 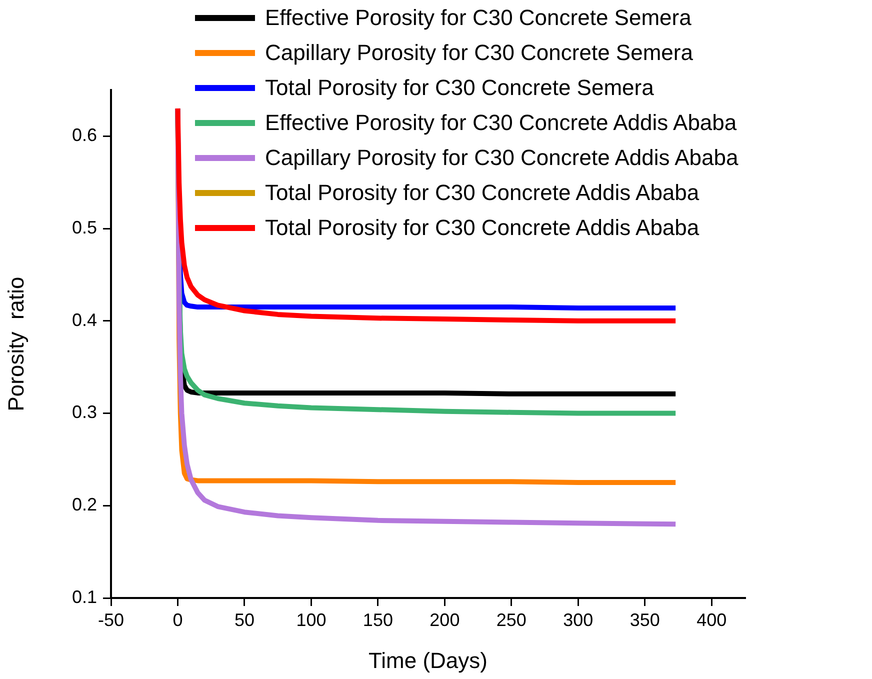 I want to click on x-tick-label: 300, so click(x=578, y=620).